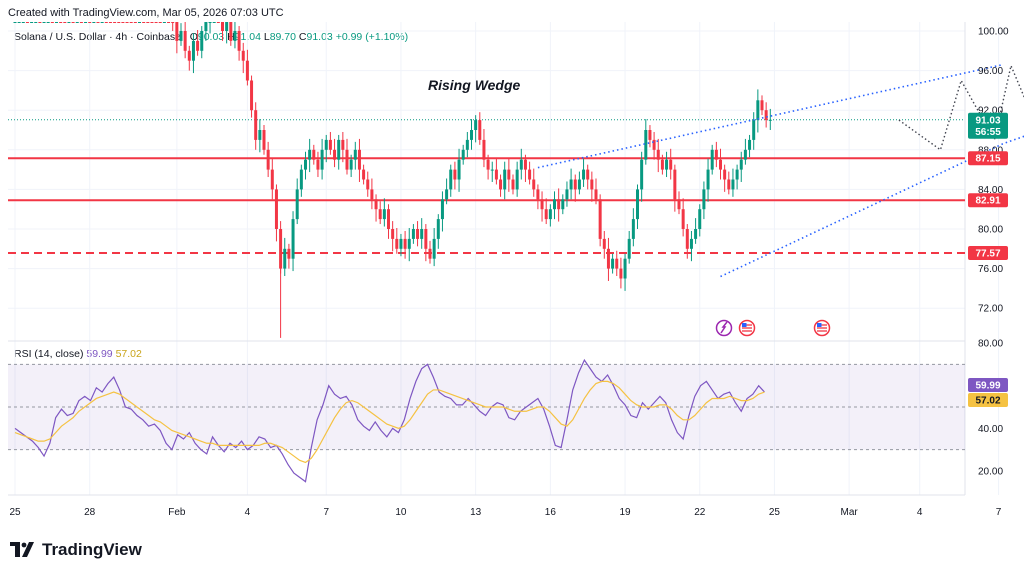 The image size is (1024, 575). What do you see at coordinates (49, 354) in the screenshot?
I see `rsi-label: RSI (14, close)` at bounding box center [49, 354].